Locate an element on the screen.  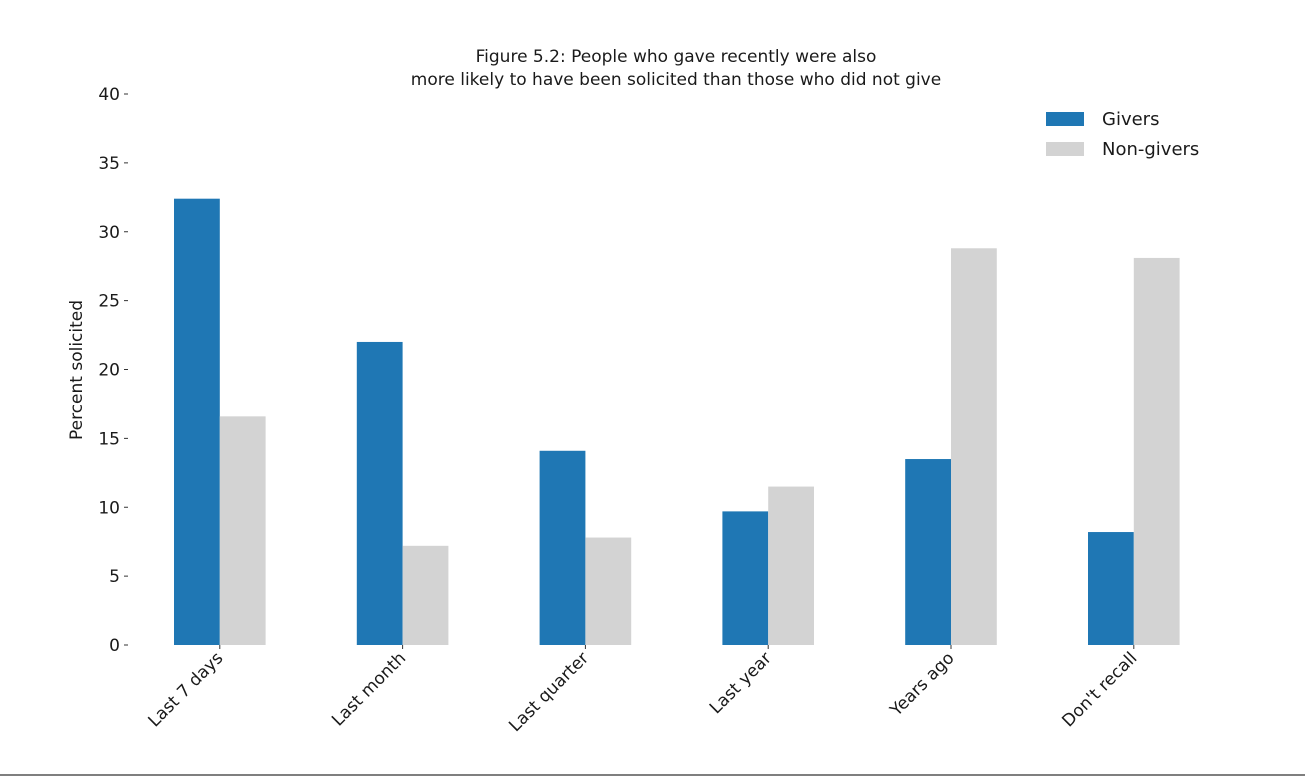
y-tick-label: 15 is located at coordinates (109, 439).